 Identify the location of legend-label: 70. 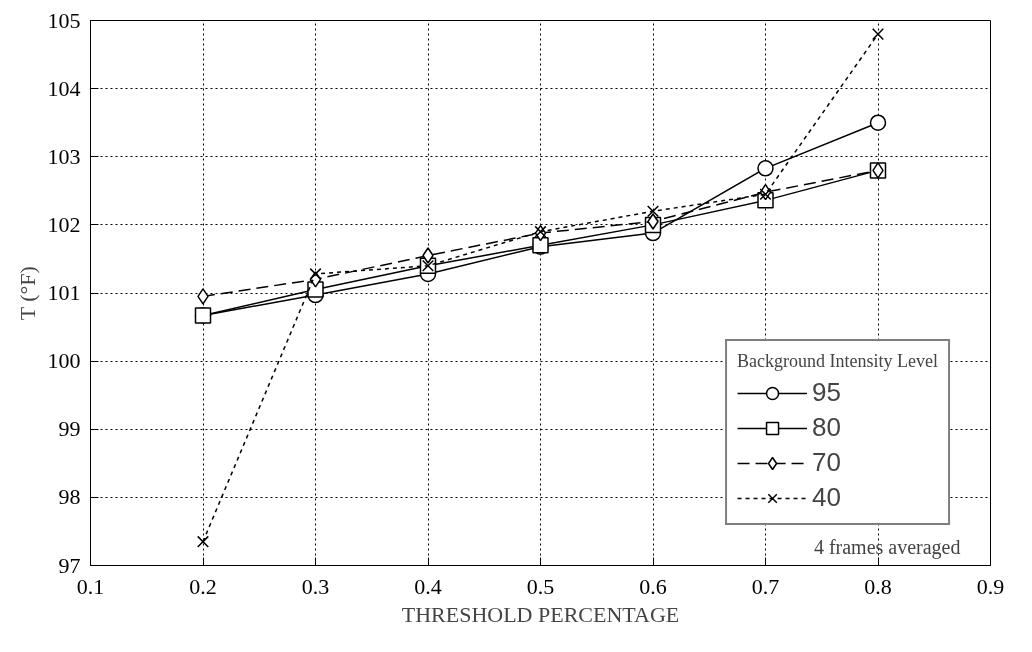
(826, 462).